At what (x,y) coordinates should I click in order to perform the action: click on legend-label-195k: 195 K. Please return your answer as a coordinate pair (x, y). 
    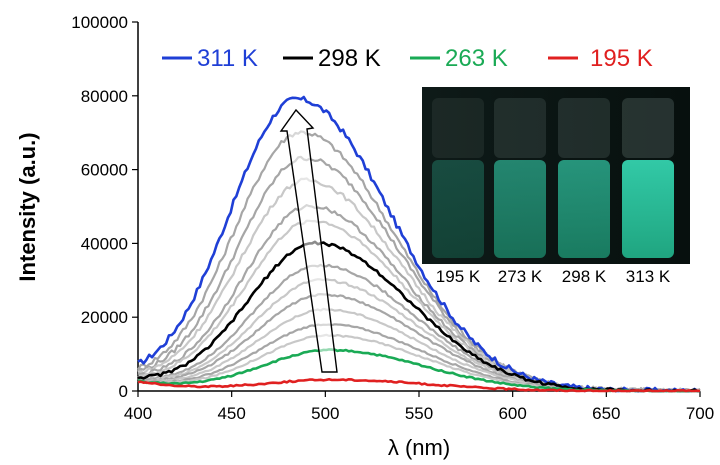
    Looking at the image, I should click on (621, 58).